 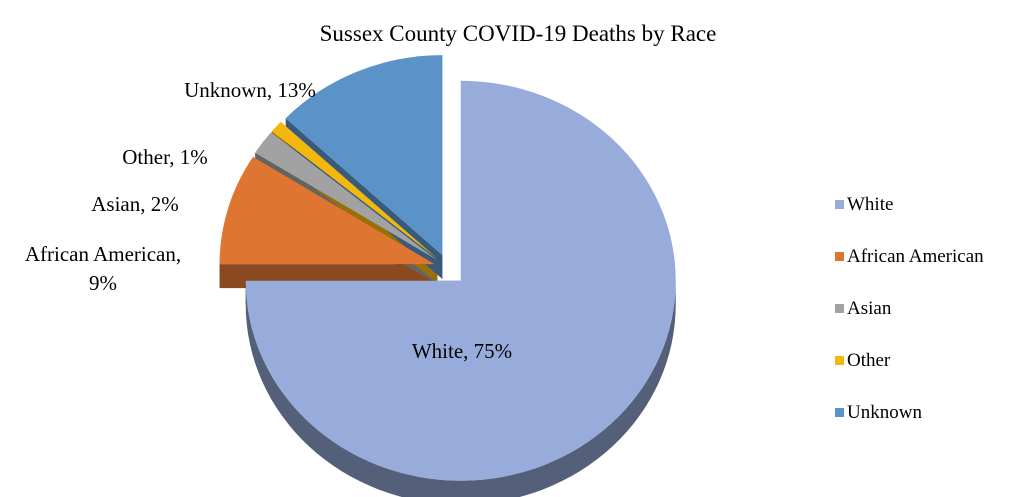 What do you see at coordinates (462, 351) in the screenshot?
I see `data-label-white: White, 75%` at bounding box center [462, 351].